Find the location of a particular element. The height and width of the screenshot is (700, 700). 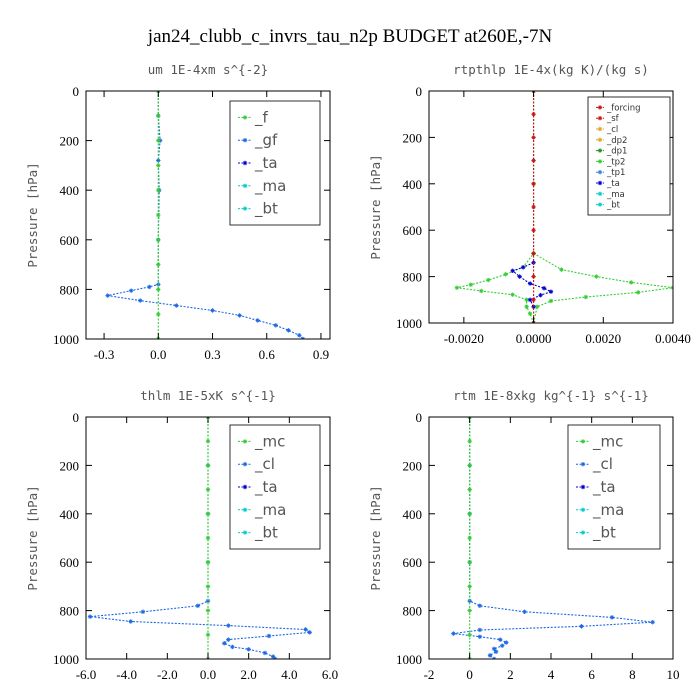

x-tick-label: 6.0 is located at coordinates (330, 674).